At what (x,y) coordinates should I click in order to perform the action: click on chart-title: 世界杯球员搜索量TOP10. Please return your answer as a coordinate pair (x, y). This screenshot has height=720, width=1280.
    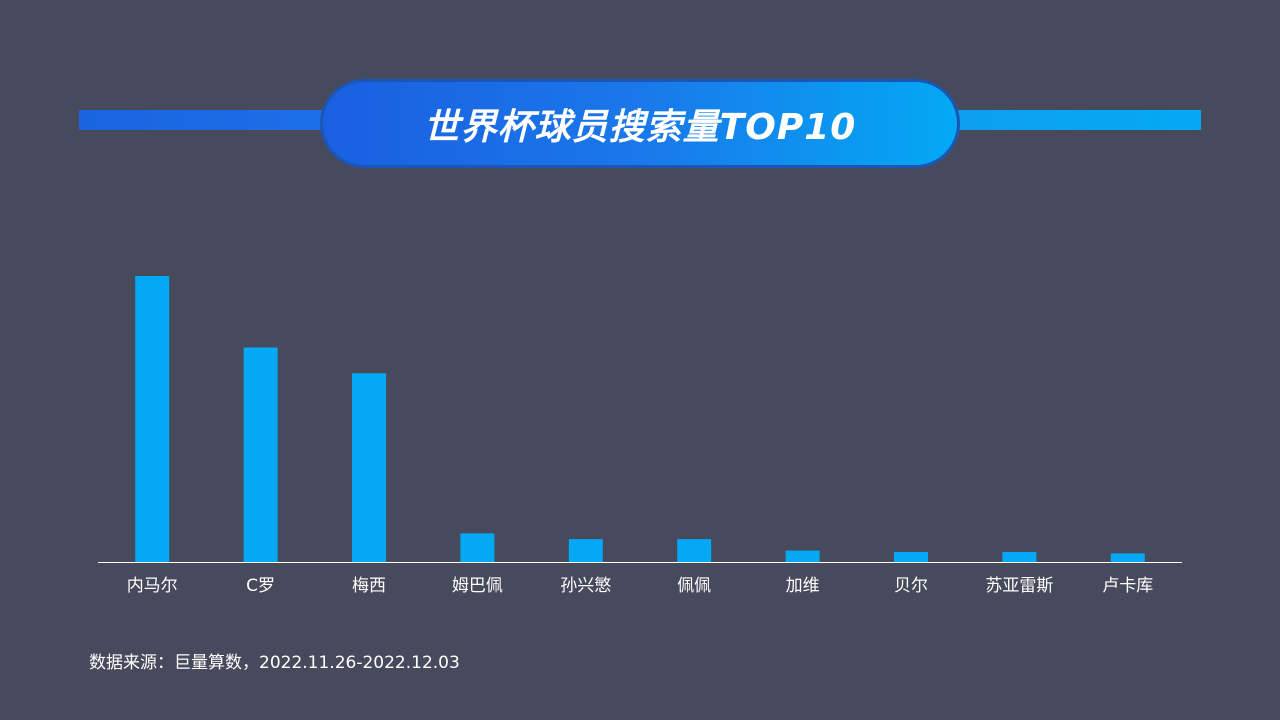
    Looking at the image, I should click on (640, 127).